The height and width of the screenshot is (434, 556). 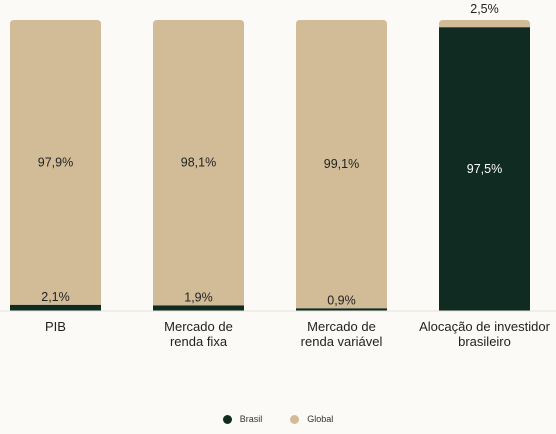 I want to click on category-label-alocacao-de-investidor-brasileiro: Alocação de investidor brasileiro, so click(x=484, y=334).